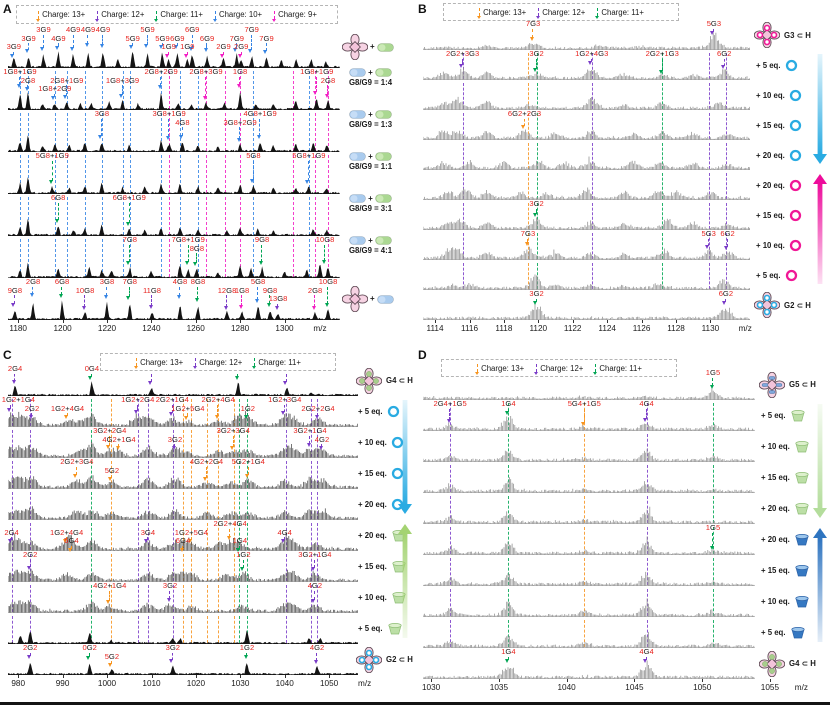  What do you see at coordinates (218, 399) in the screenshot?
I see `peak-label: 2G2+4G4` at bounding box center [218, 399].